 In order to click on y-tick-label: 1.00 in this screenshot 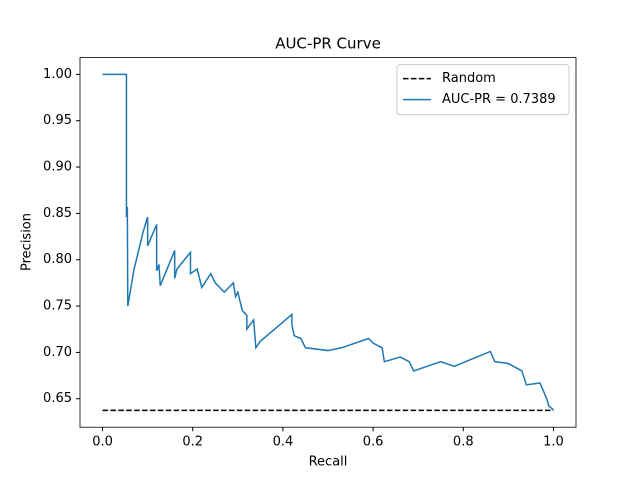, I will do `click(57, 74)`.